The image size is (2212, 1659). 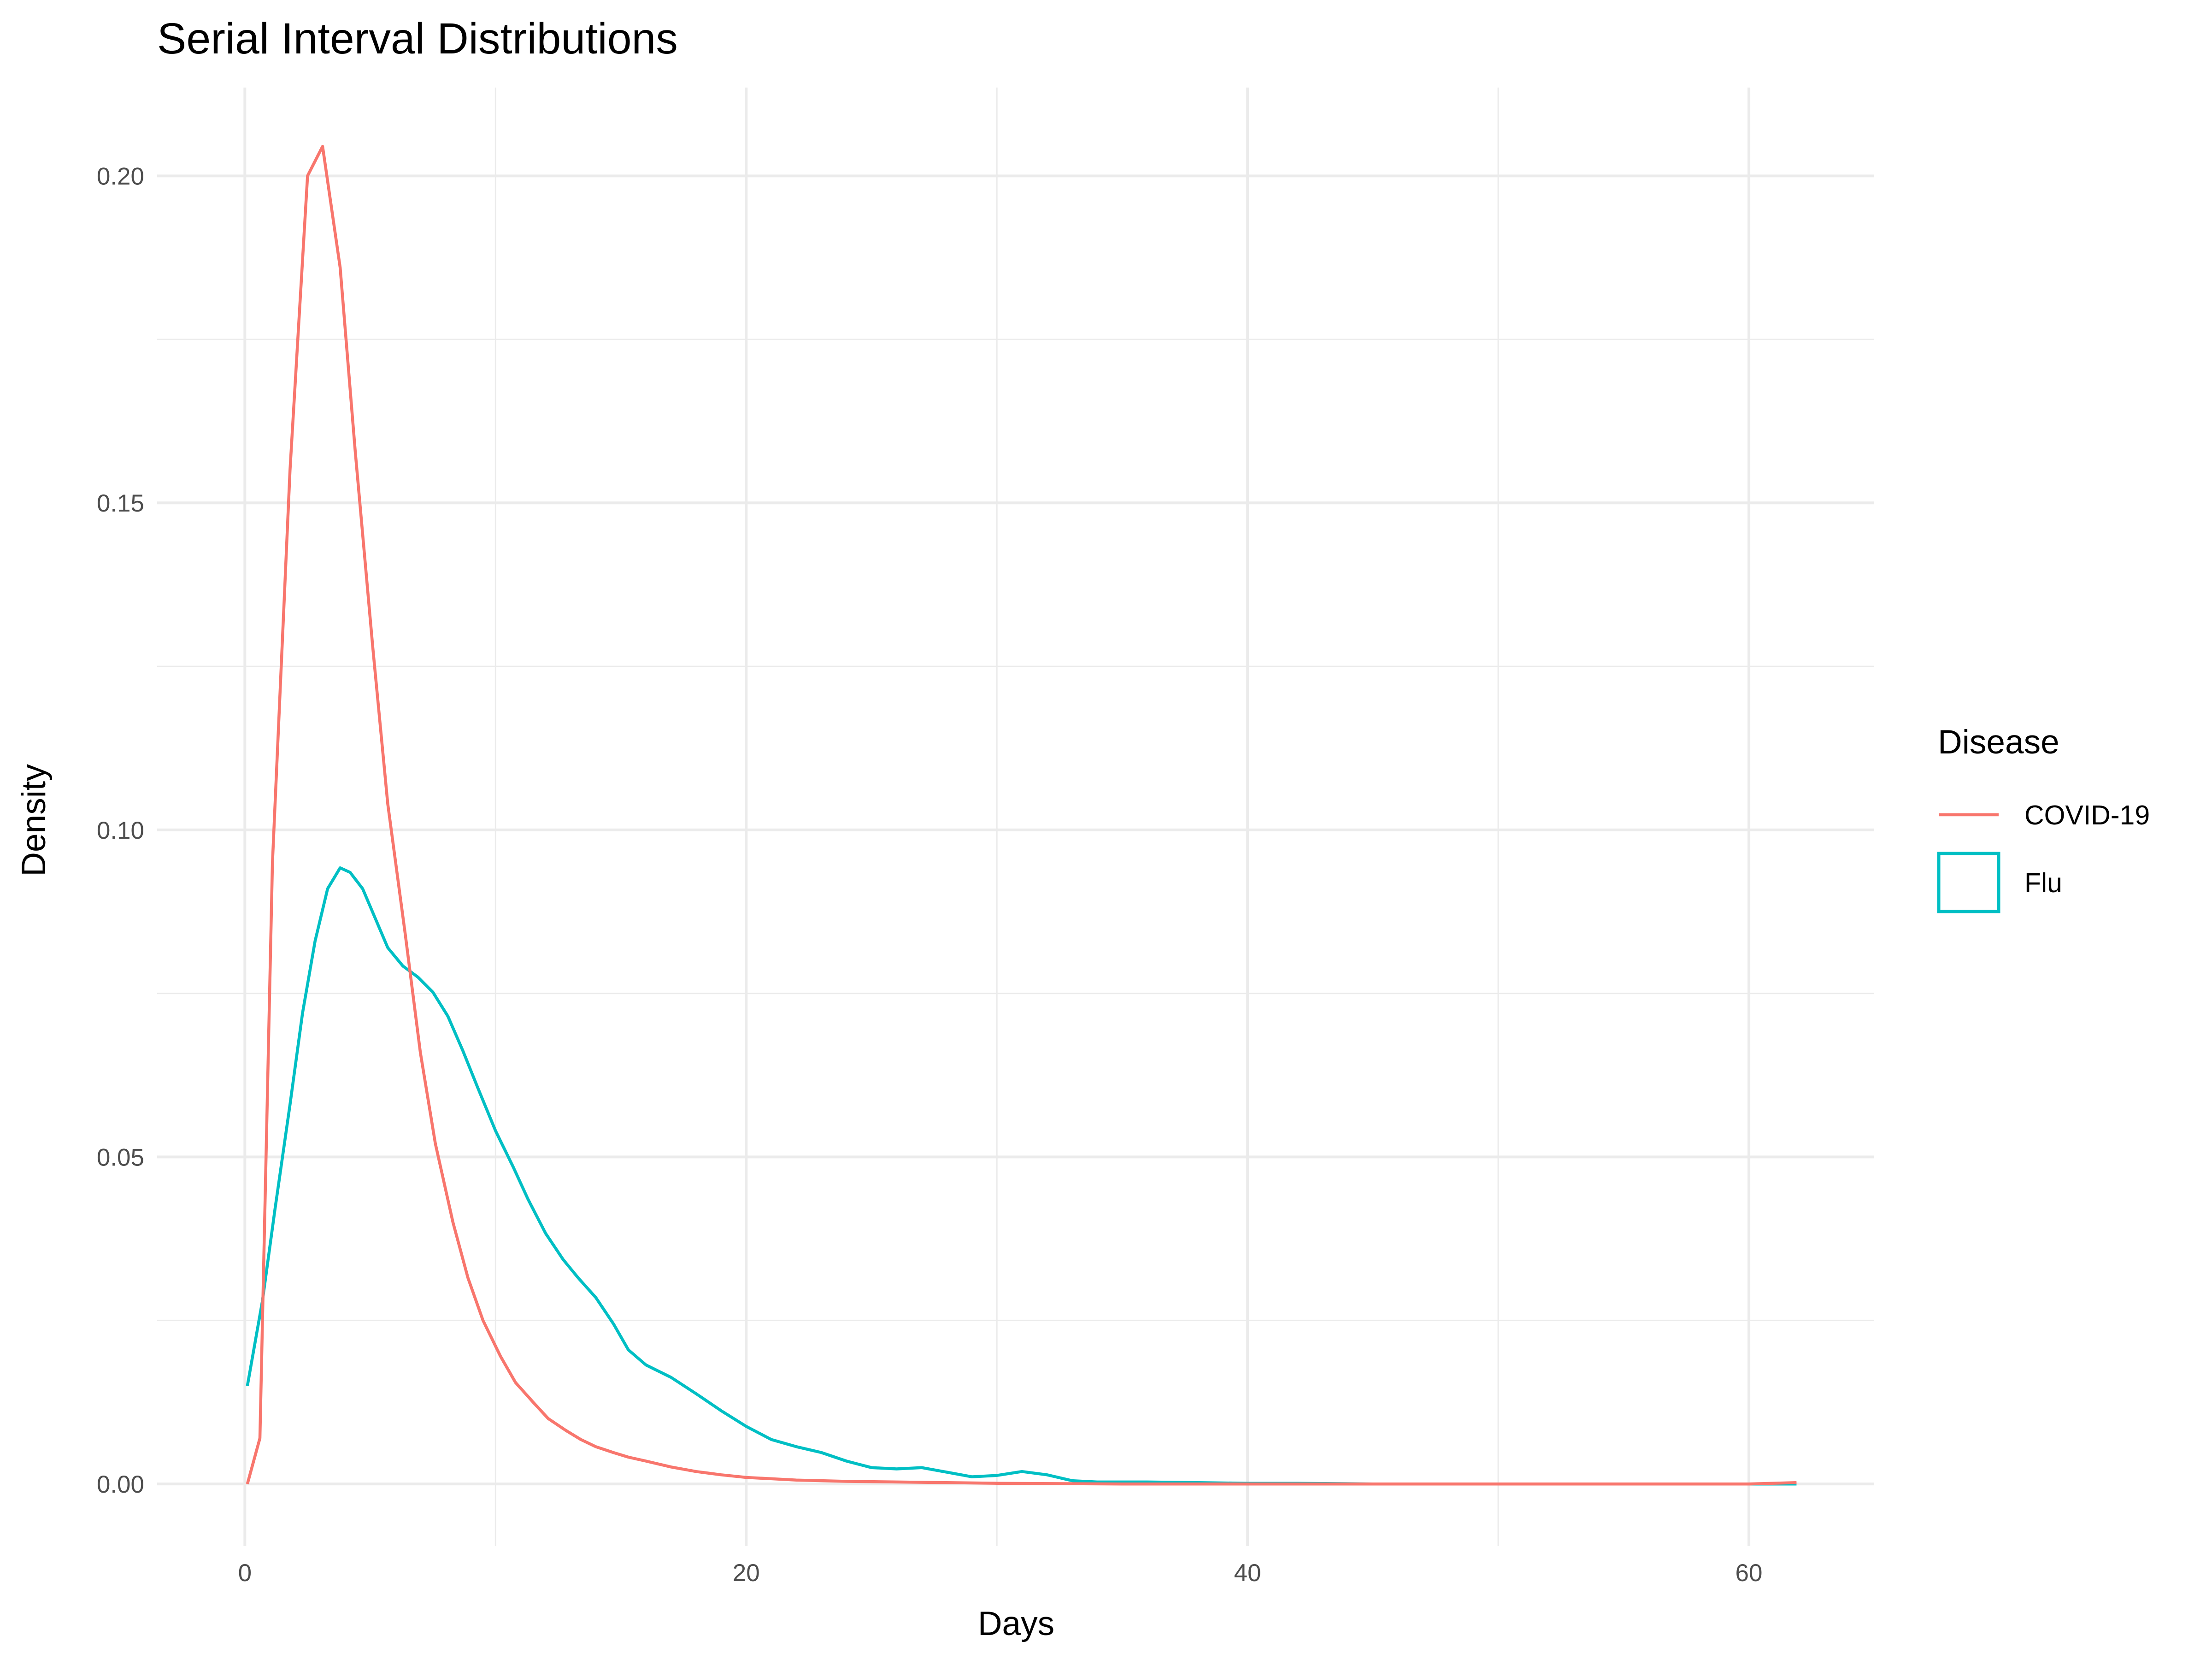 What do you see at coordinates (417, 38) in the screenshot?
I see `chart-title: Serial Interval Distributions` at bounding box center [417, 38].